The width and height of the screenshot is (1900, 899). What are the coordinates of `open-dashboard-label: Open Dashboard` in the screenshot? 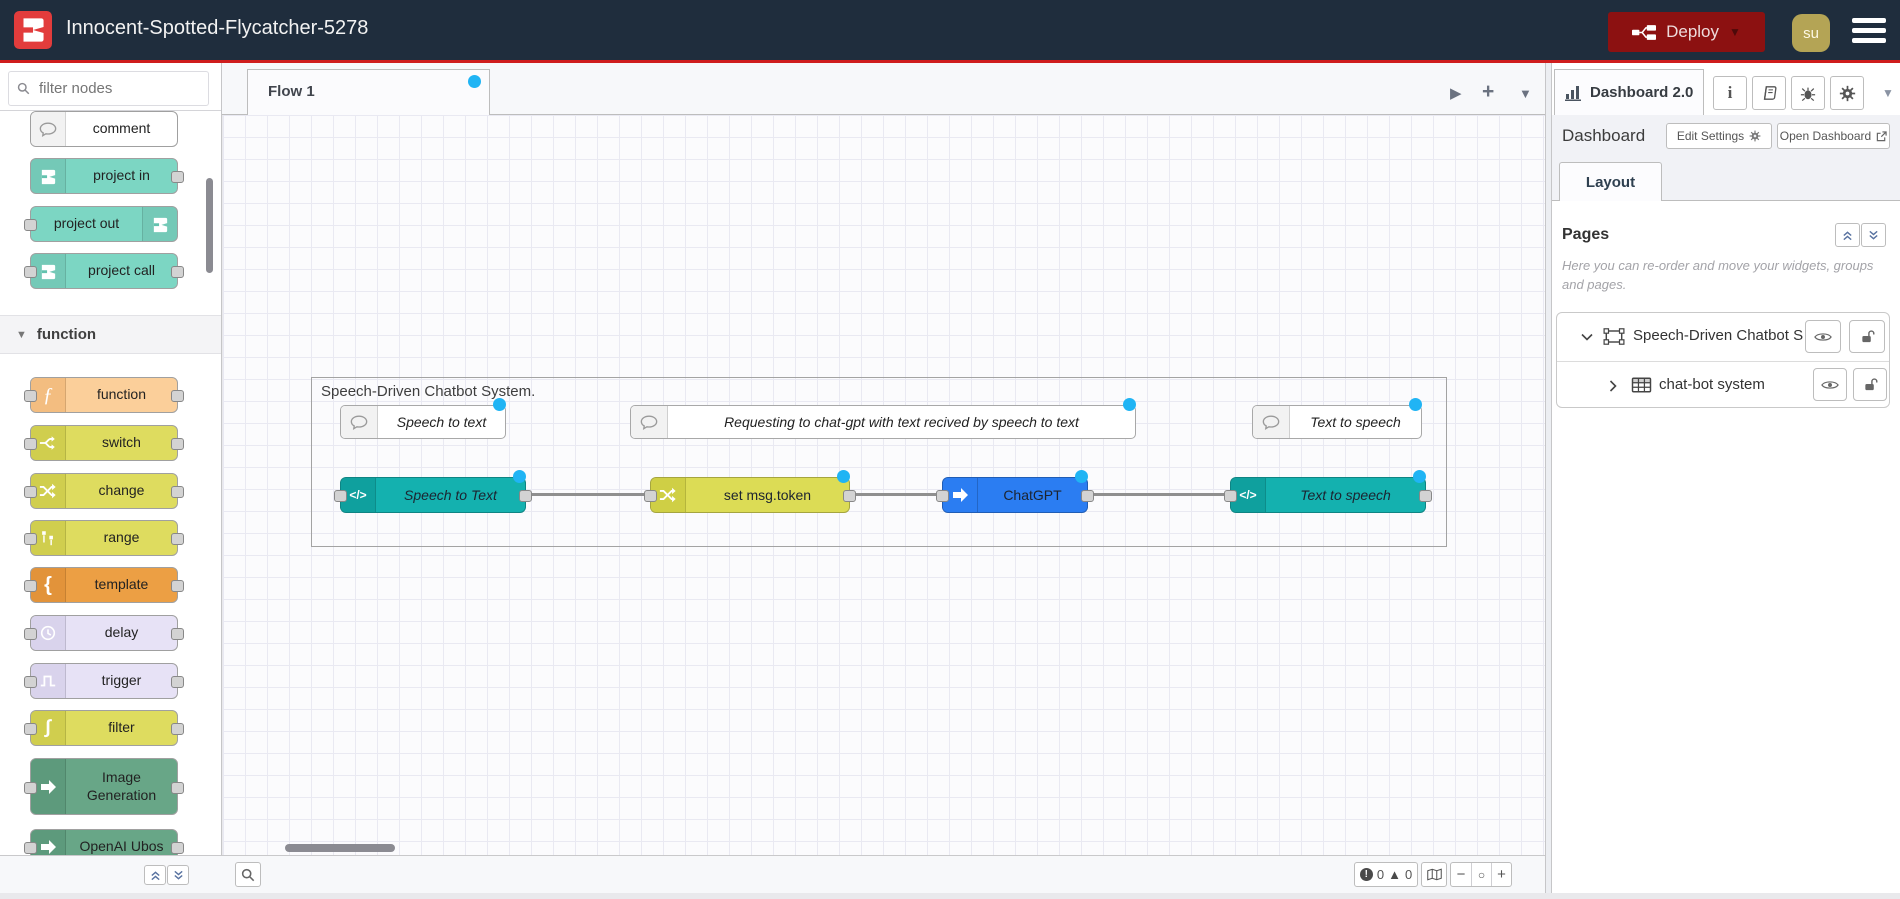 It's located at (1825, 136).